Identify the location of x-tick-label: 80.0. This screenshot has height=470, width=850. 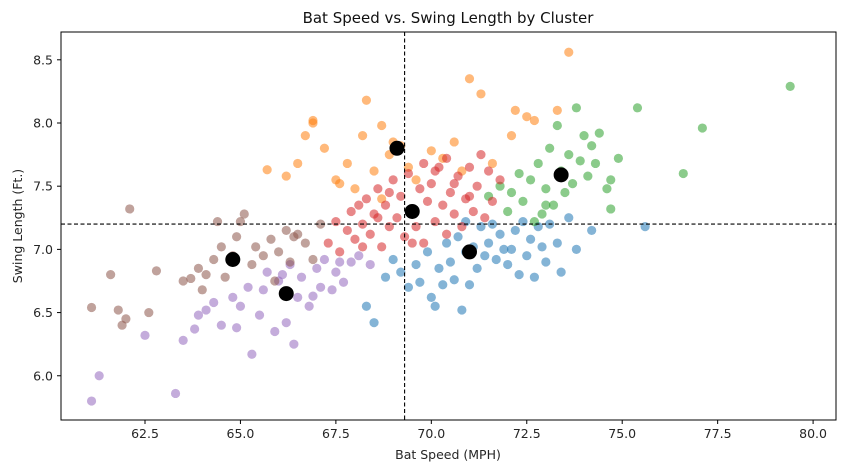
(813, 433).